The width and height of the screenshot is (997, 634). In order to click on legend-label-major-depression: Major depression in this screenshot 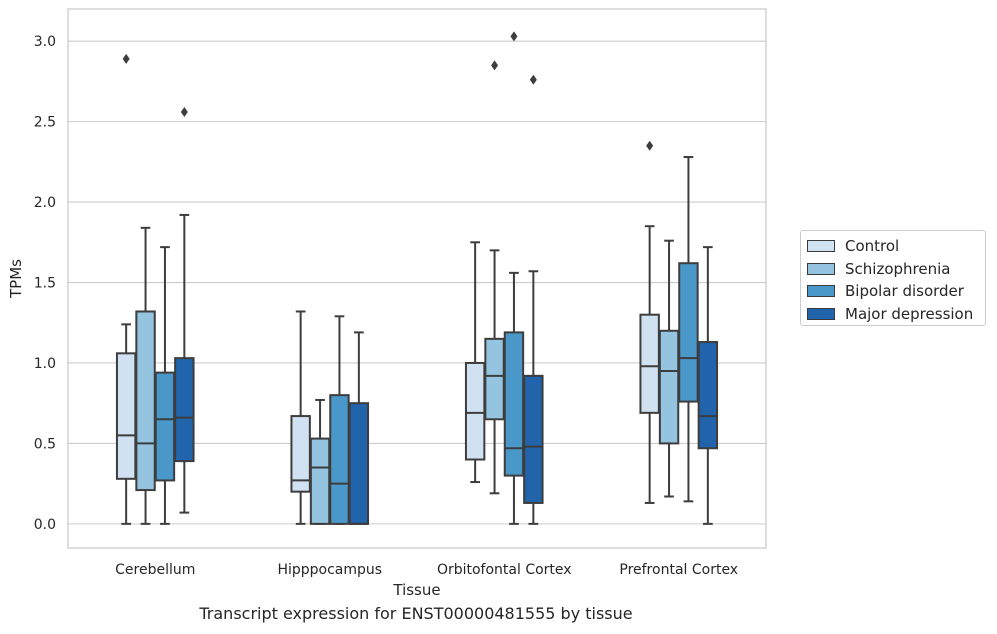, I will do `click(909, 313)`.